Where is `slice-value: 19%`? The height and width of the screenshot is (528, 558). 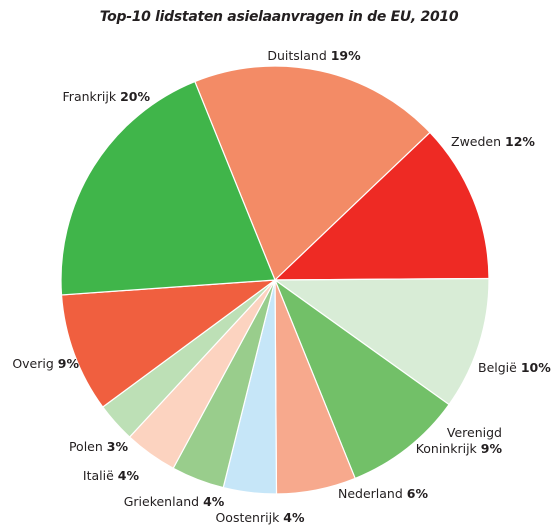 slice-value: 19% is located at coordinates (346, 55).